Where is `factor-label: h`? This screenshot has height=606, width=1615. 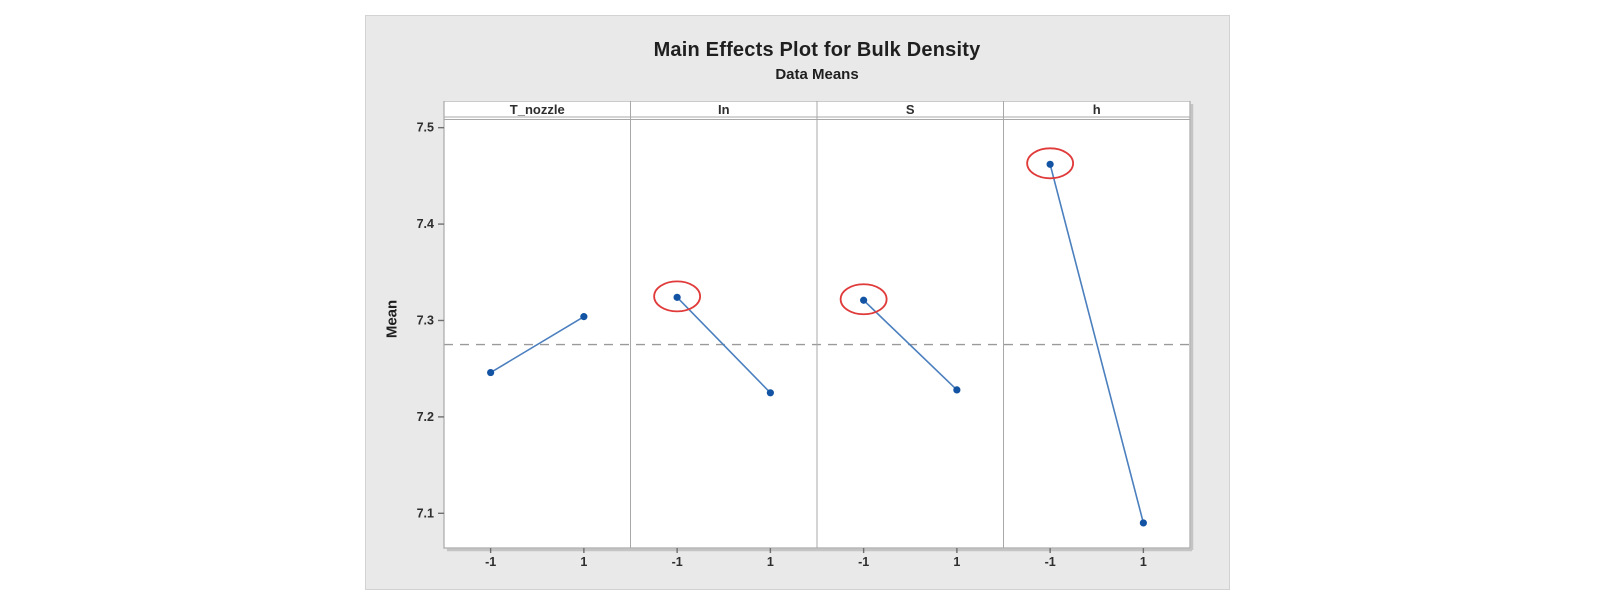 factor-label: h is located at coordinates (1097, 109).